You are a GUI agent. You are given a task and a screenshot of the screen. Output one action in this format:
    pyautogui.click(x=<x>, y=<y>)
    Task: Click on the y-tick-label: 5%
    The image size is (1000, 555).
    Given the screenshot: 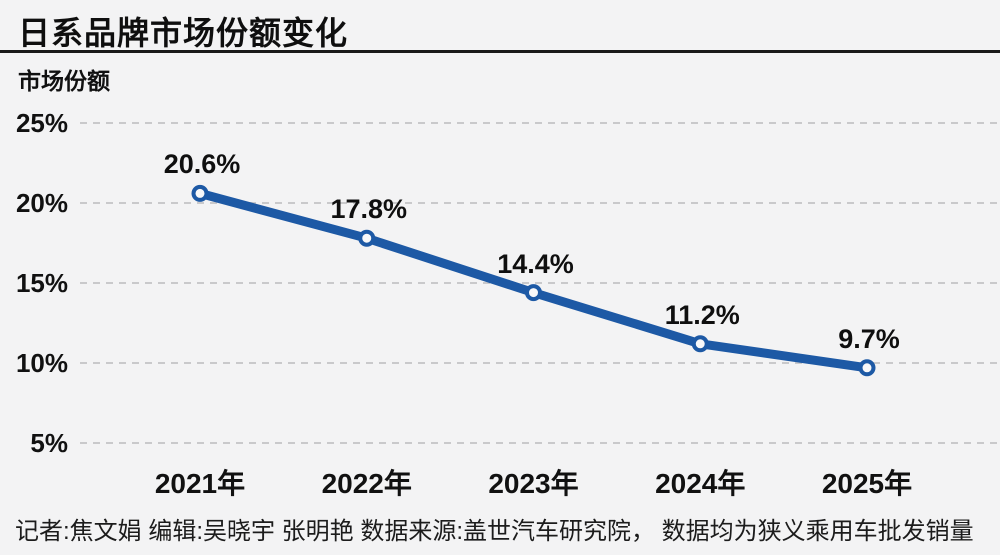 What is the action you would take?
    pyautogui.click(x=49, y=443)
    